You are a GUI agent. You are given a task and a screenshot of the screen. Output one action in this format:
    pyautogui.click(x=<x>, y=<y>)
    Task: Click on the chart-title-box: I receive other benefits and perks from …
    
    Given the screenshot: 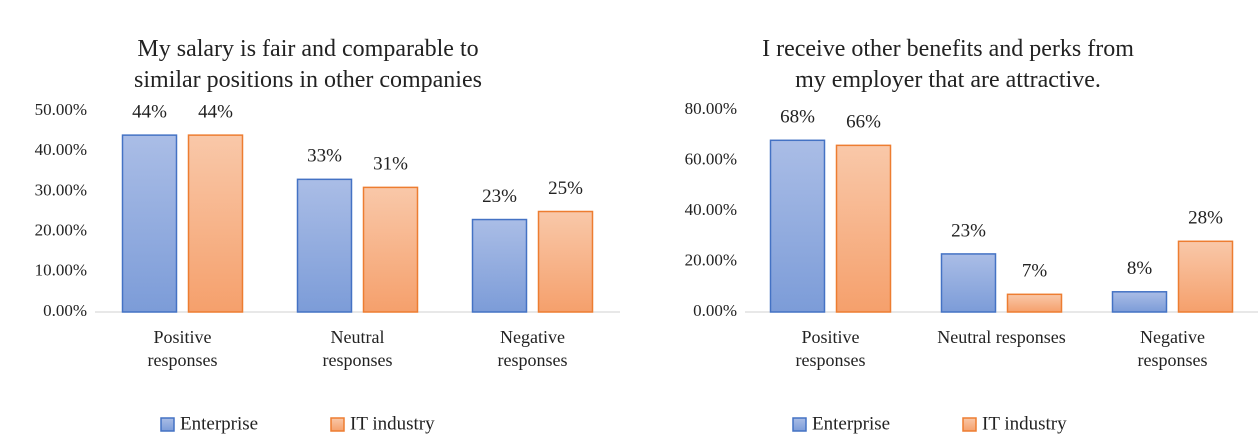 What is the action you would take?
    pyautogui.click(x=948, y=65)
    